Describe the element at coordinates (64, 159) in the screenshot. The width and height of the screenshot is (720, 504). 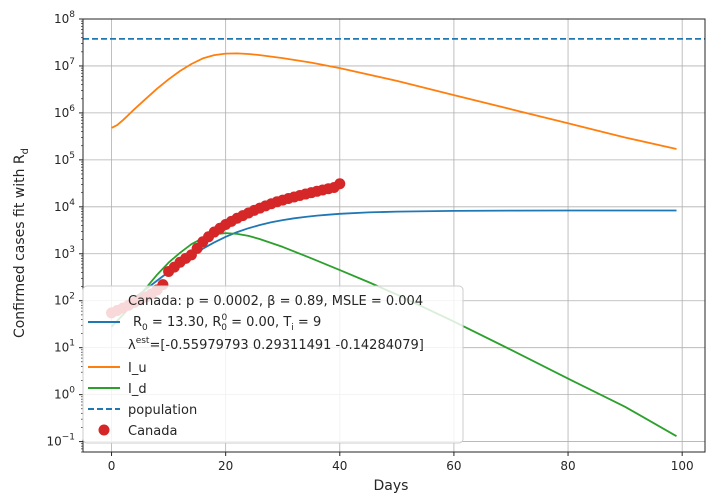
I see `y-tick-label: 10⁵` at that location.